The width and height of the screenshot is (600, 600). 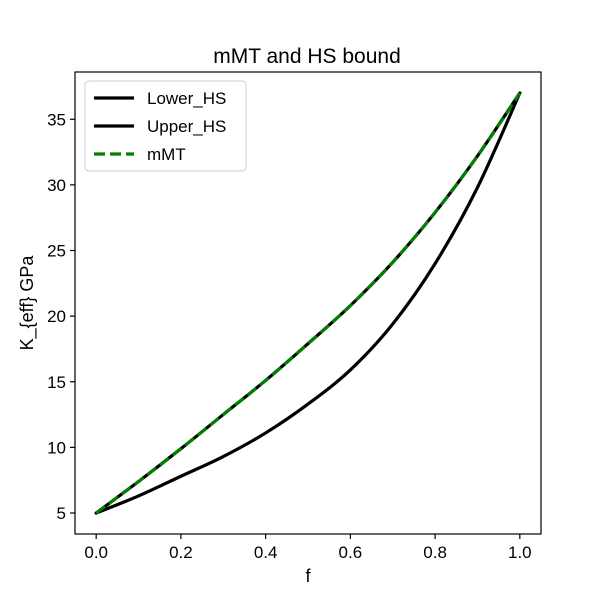 I want to click on legend-label: Lower_HS, so click(x=186, y=98).